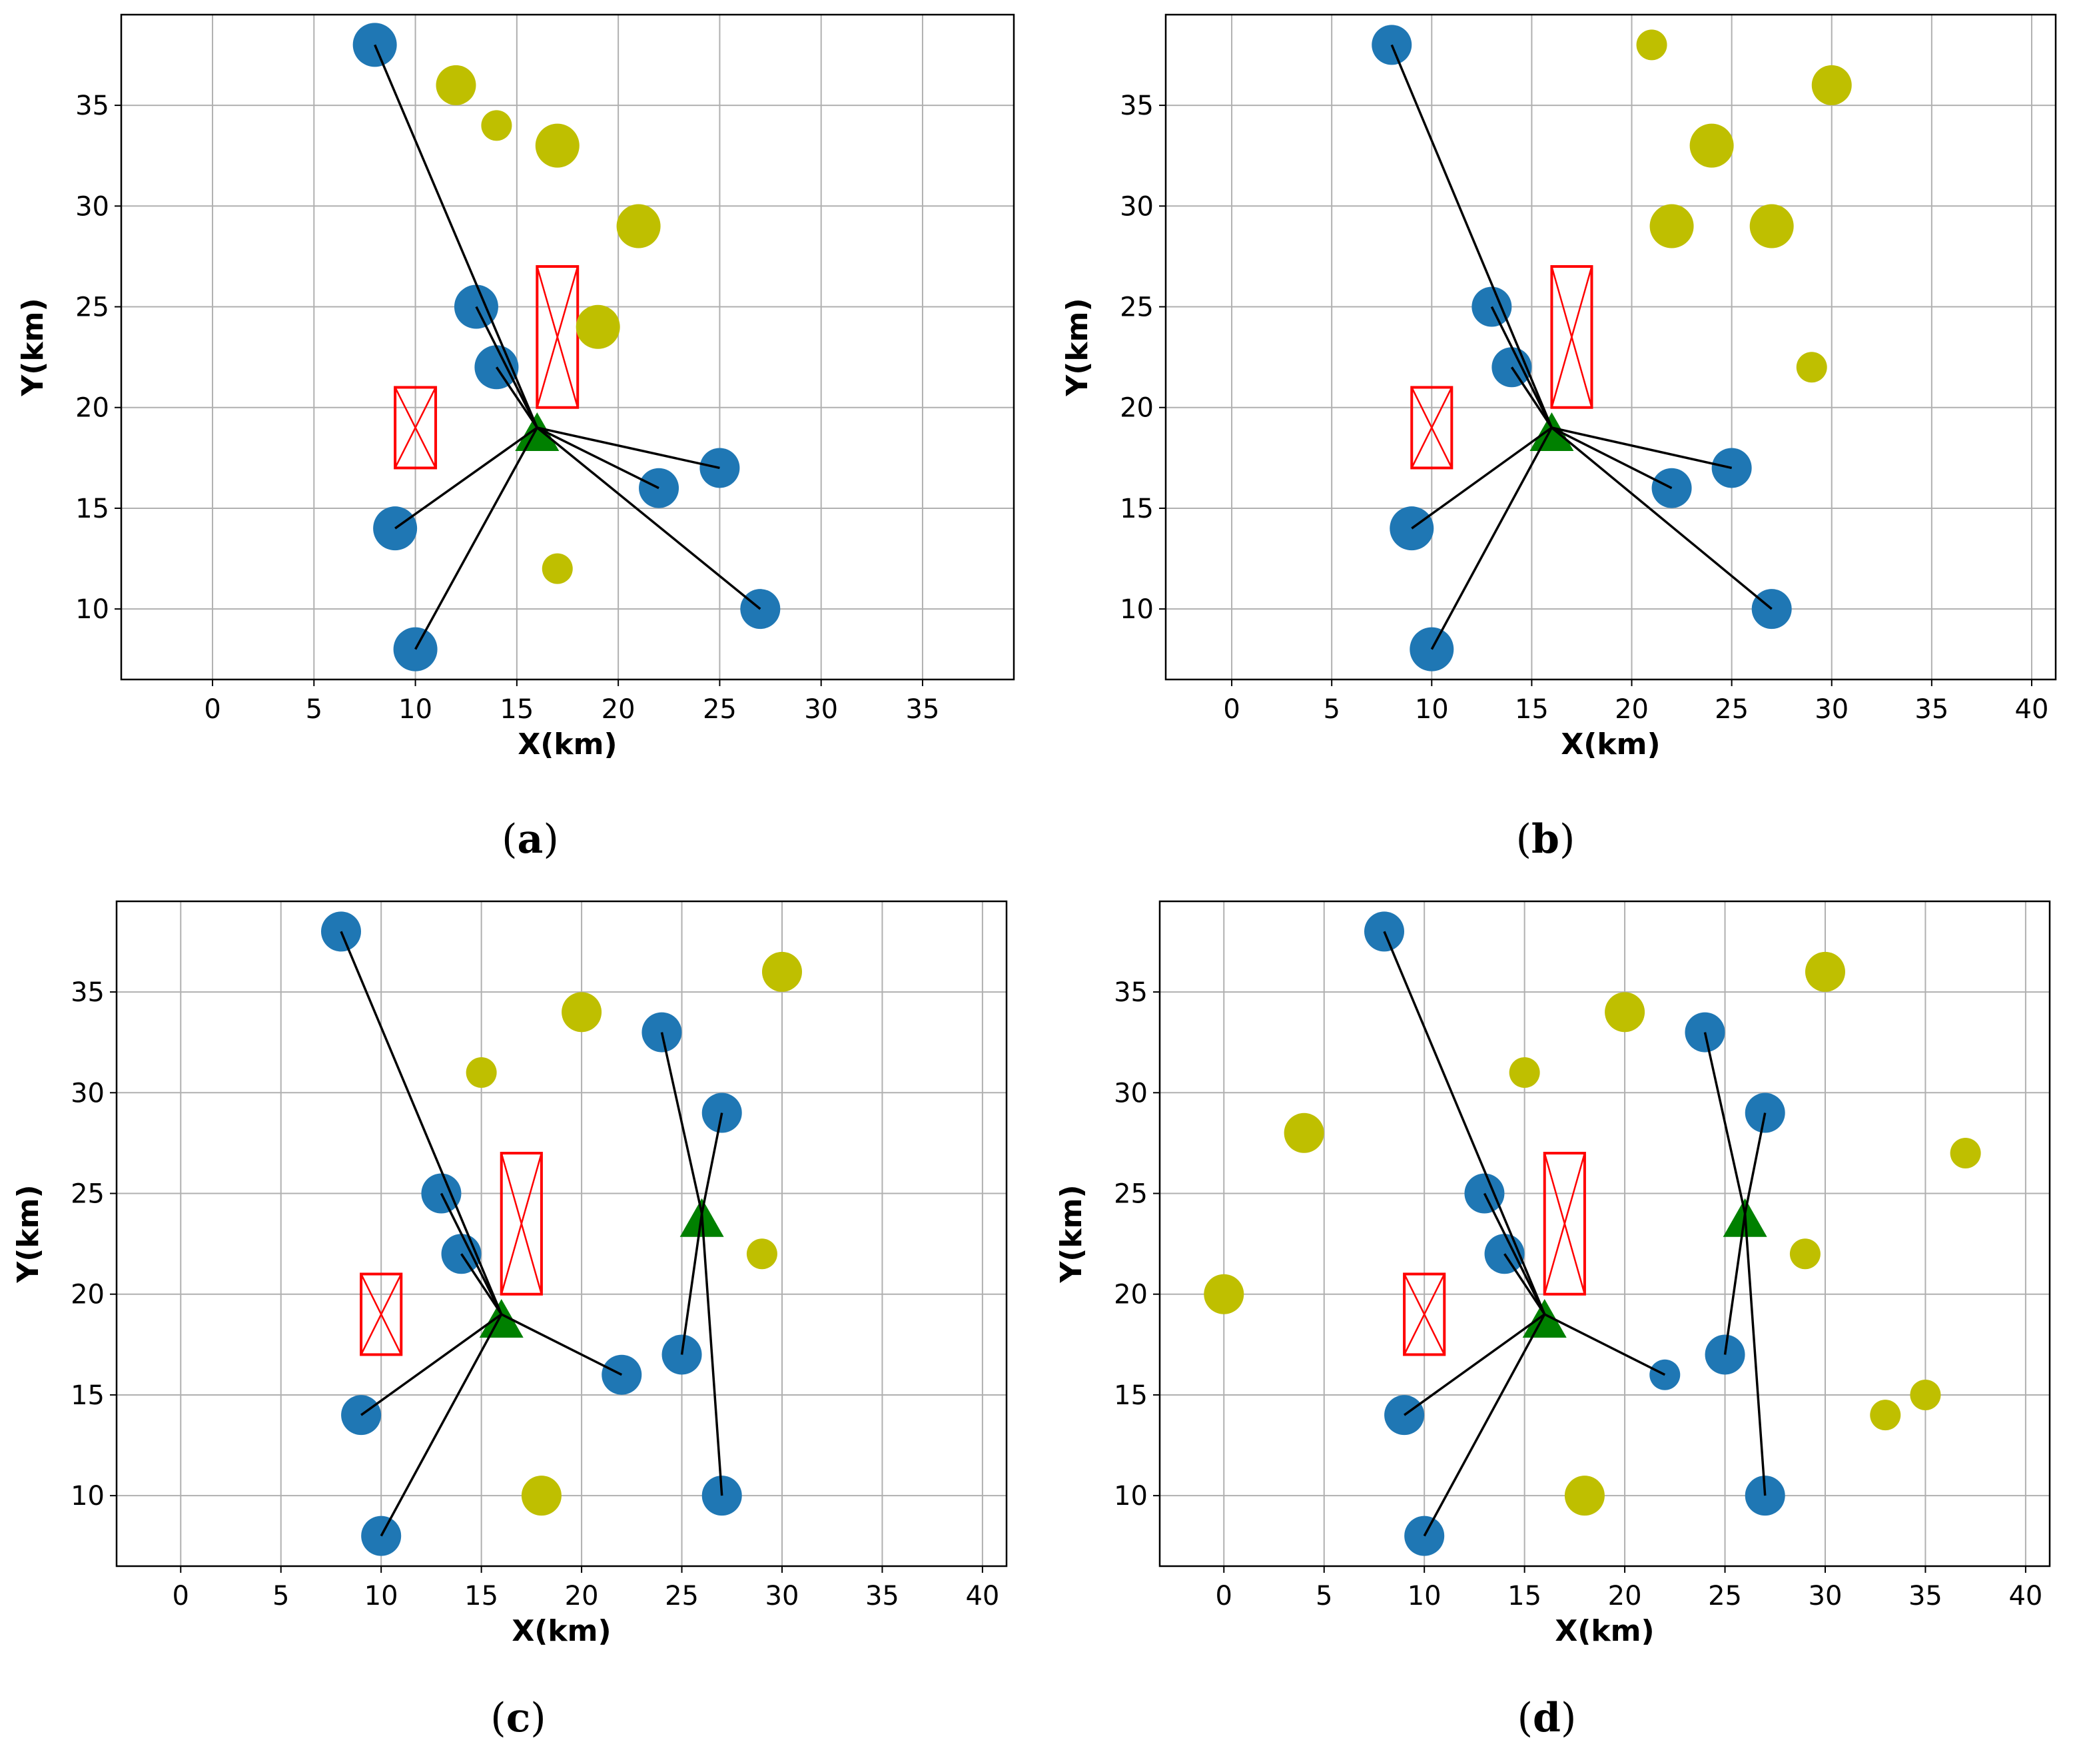 The width and height of the screenshot is (2085, 1764). I want to click on caption-c: (c), so click(518, 1718).